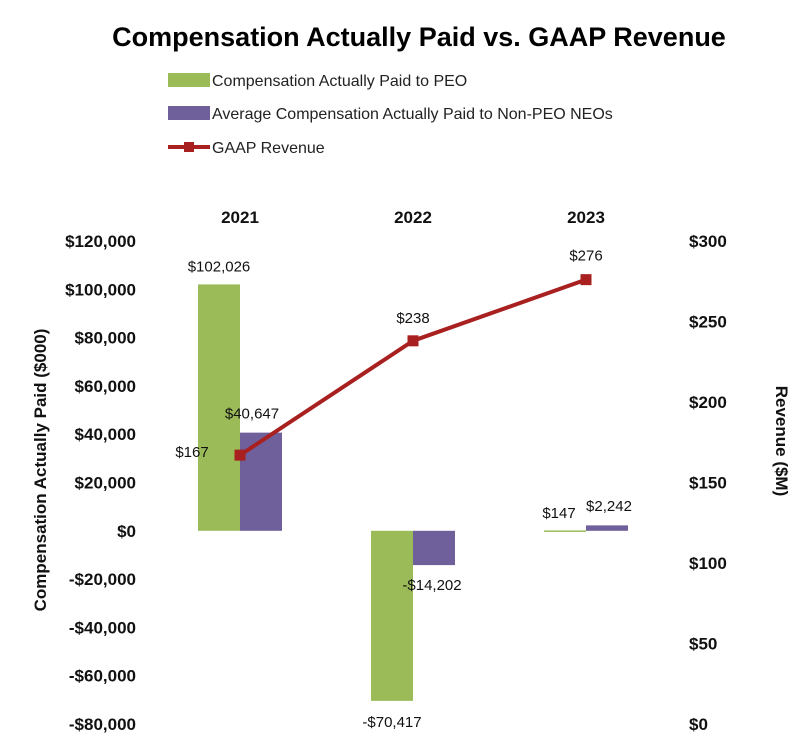 This screenshot has height=748, width=804. Describe the element at coordinates (219, 266) in the screenshot. I see `data-label-peo-2021: $102,026` at that location.